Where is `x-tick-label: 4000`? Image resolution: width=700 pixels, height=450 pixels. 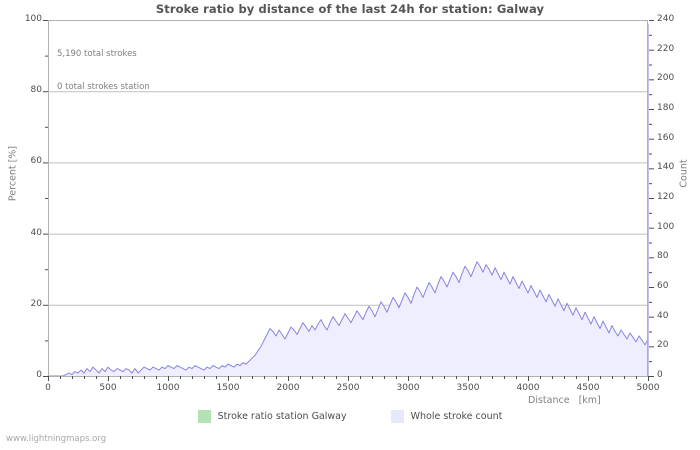
x-tick-label: 4000 is located at coordinates (528, 388).